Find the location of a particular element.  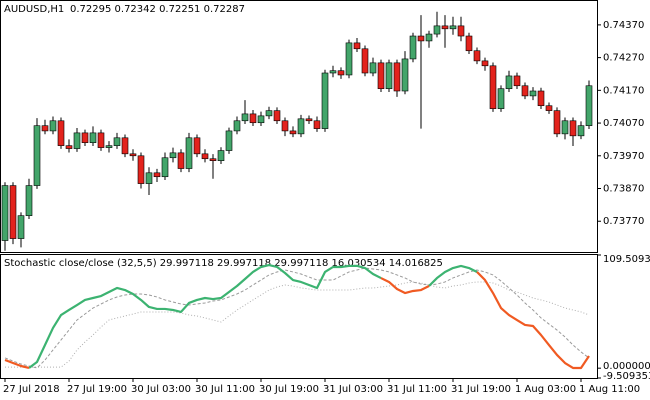

y-tick-label: -9.509353 is located at coordinates (626, 376).